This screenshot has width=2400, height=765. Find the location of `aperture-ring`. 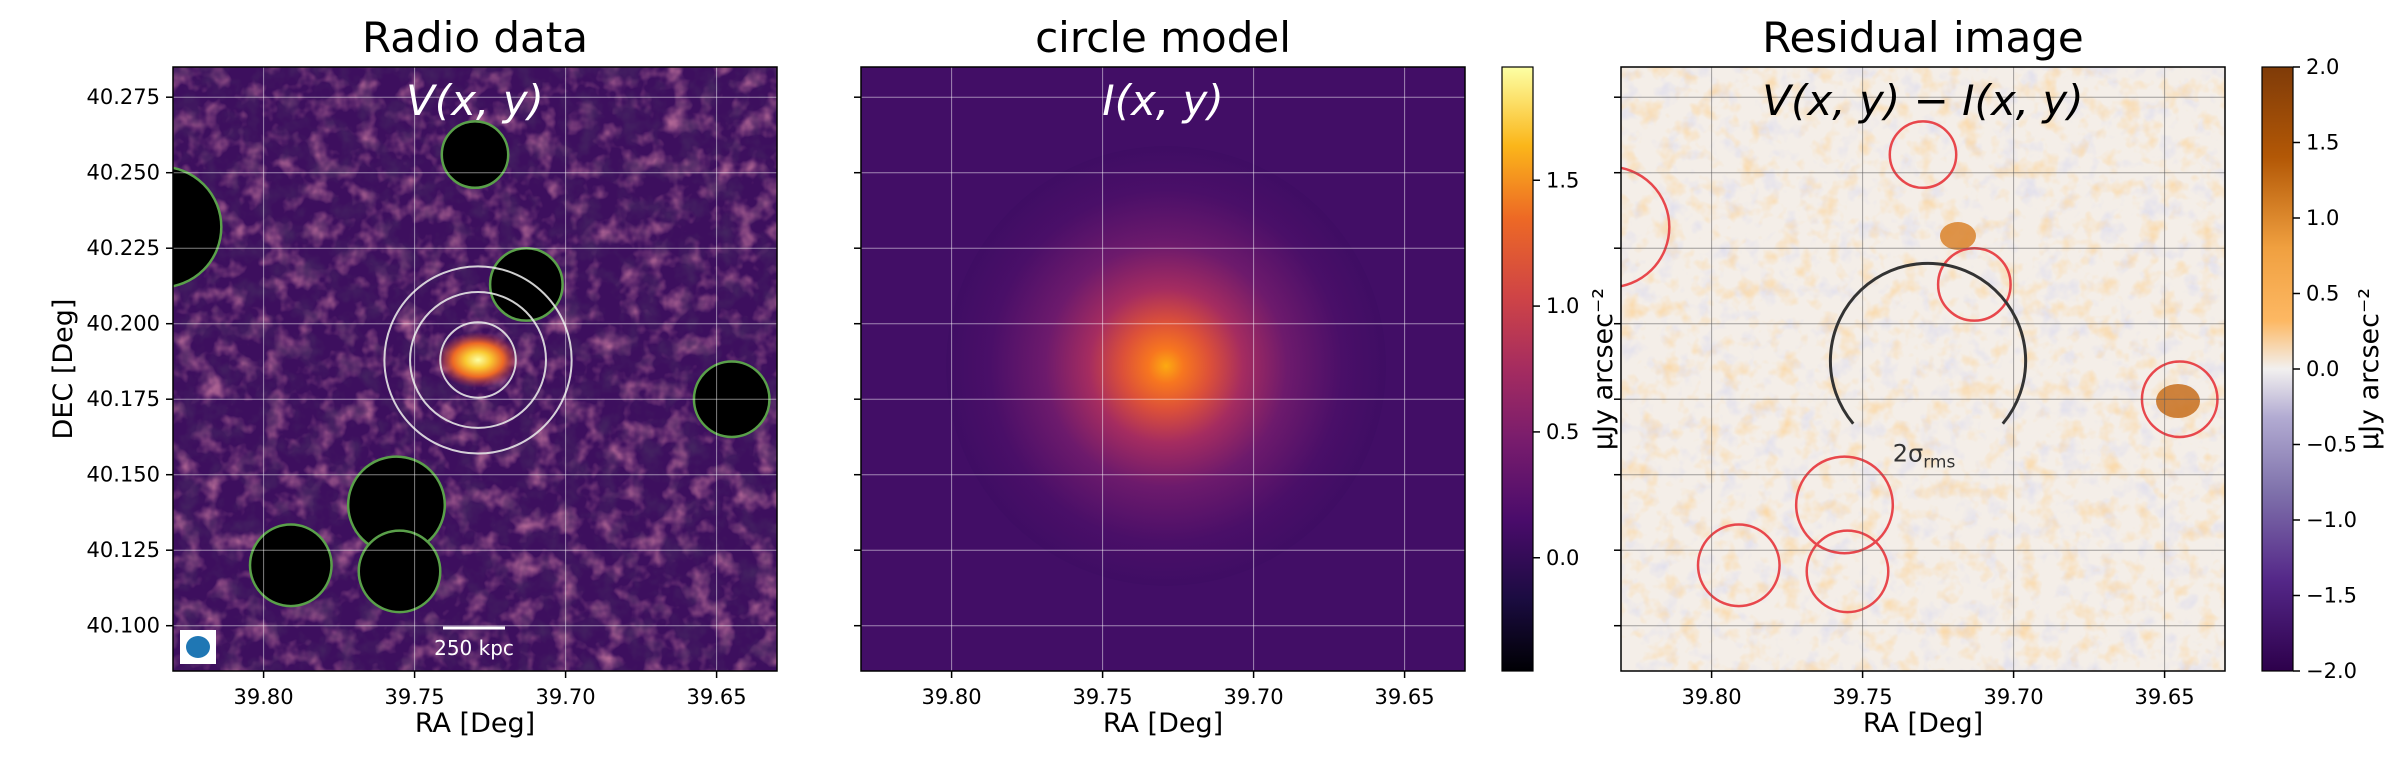

aperture-ring is located at coordinates (478, 360).